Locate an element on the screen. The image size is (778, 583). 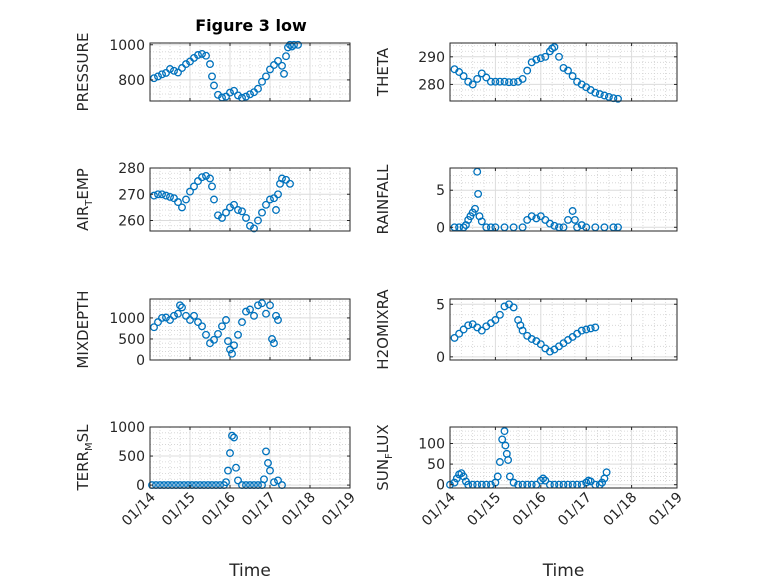
y-tick-label: 270 is located at coordinates (131, 195).